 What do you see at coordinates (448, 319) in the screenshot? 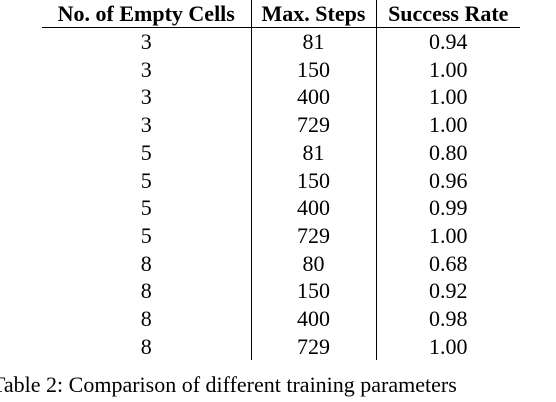
I see `cell-success-rate: 0.98` at bounding box center [448, 319].